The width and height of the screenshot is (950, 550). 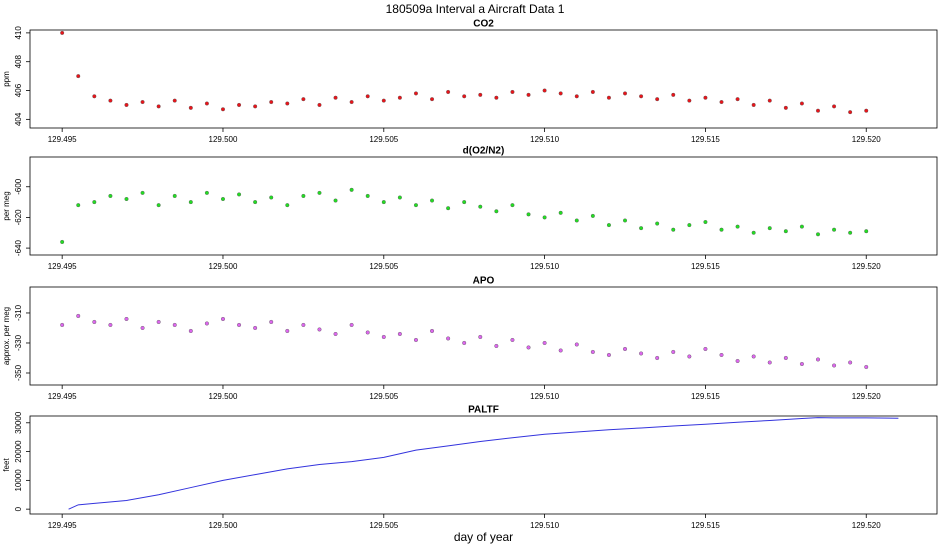 I want to click on page-title: 180509a Interval a Aircraft Data 1, so click(x=475, y=9).